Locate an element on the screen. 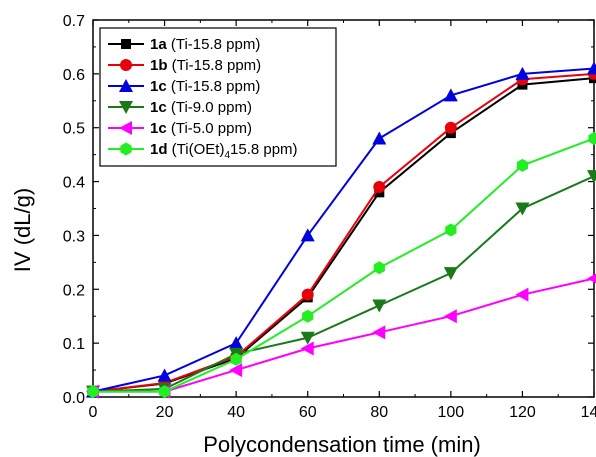  legend-label: 1c (Ti-9.0 ppm) is located at coordinates (201, 107).